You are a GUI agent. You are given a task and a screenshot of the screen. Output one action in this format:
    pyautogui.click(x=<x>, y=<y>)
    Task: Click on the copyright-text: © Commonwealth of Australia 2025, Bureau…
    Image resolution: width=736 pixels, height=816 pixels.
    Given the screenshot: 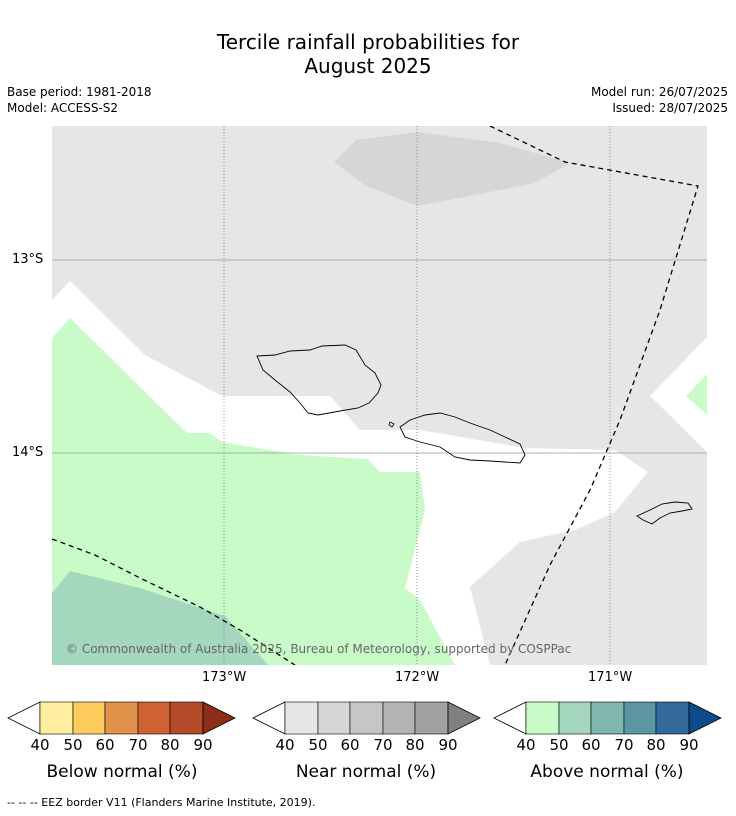 What is the action you would take?
    pyautogui.click(x=318, y=649)
    